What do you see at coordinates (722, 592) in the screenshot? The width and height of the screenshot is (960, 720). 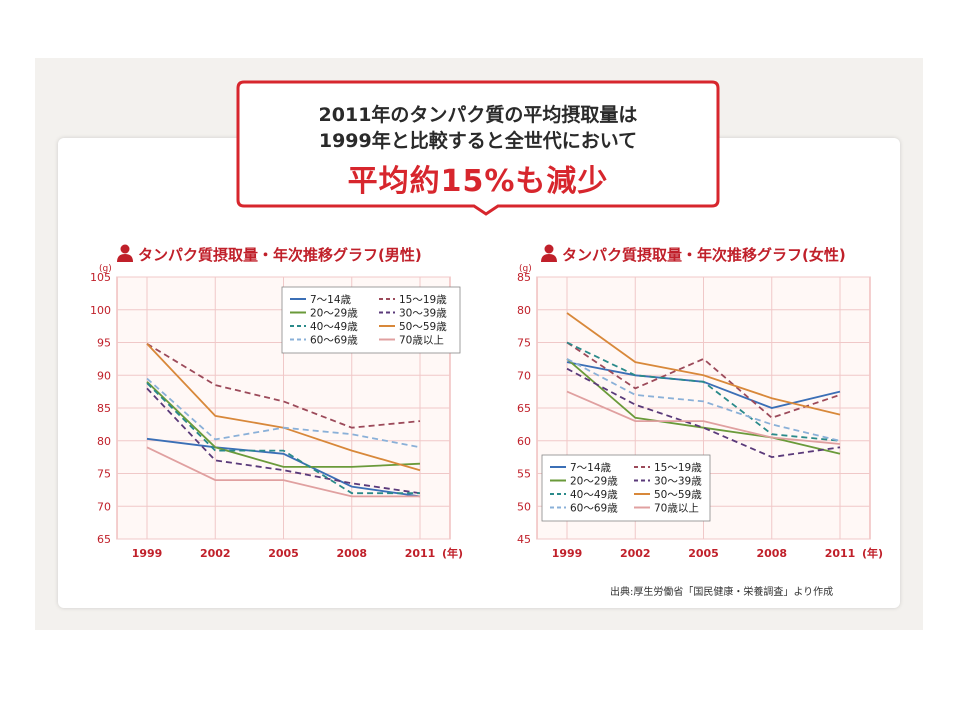 I see `source-note: 出典:厚生労働省「国民健康・栄養調査」より作成` at bounding box center [722, 592].